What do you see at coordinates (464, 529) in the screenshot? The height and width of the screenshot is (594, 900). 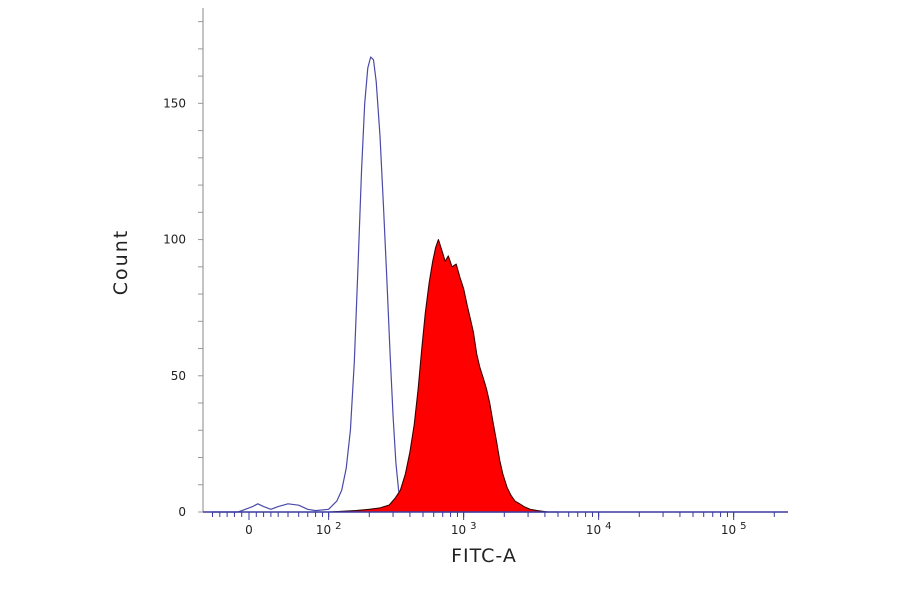 I see `x-tick-label: 10 3` at bounding box center [464, 529].